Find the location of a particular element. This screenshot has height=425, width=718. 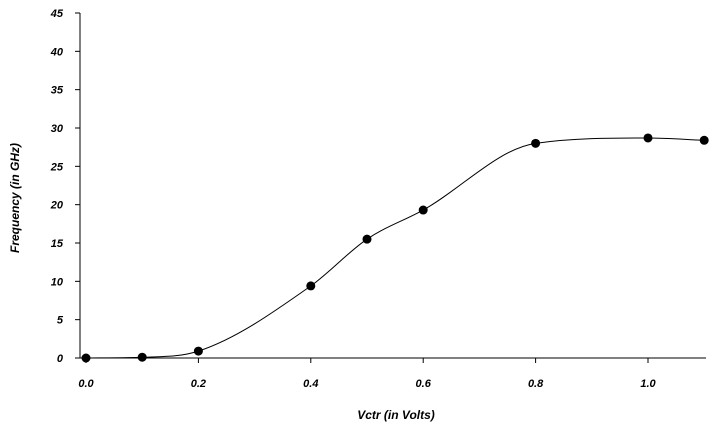

x-tick-label: 0.4 is located at coordinates (310, 384).